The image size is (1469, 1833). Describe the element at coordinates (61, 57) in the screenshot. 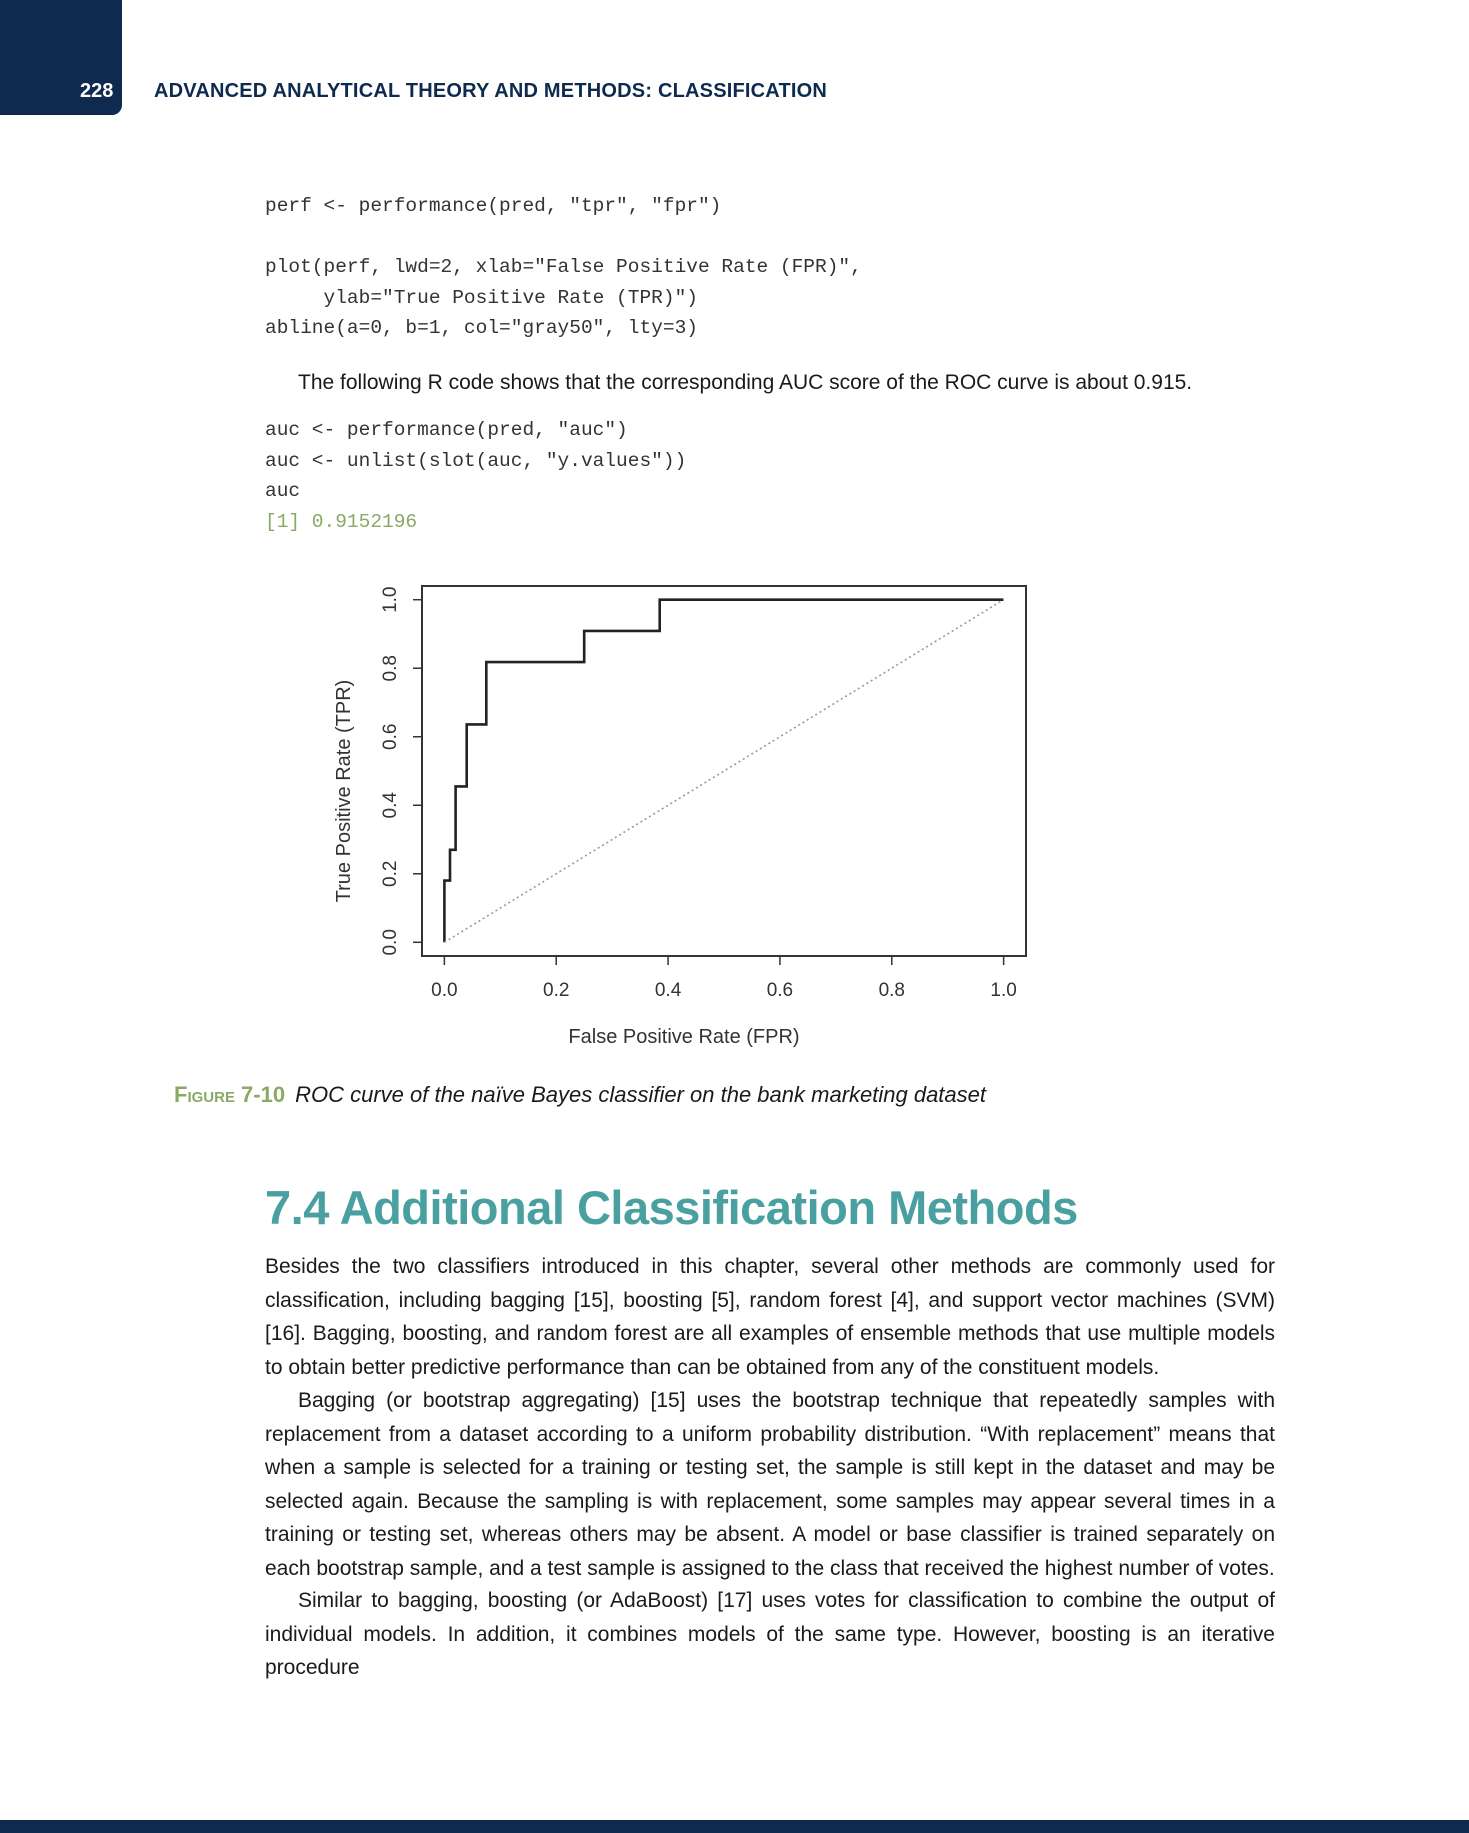

I see `page-tab` at that location.